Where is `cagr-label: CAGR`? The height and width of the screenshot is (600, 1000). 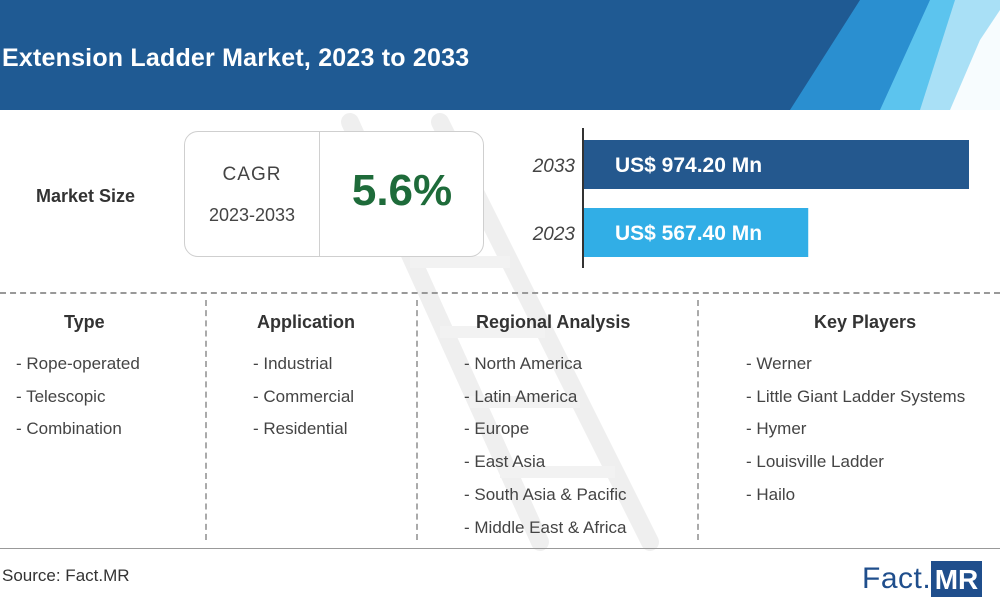
cagr-label: CAGR is located at coordinates (252, 174).